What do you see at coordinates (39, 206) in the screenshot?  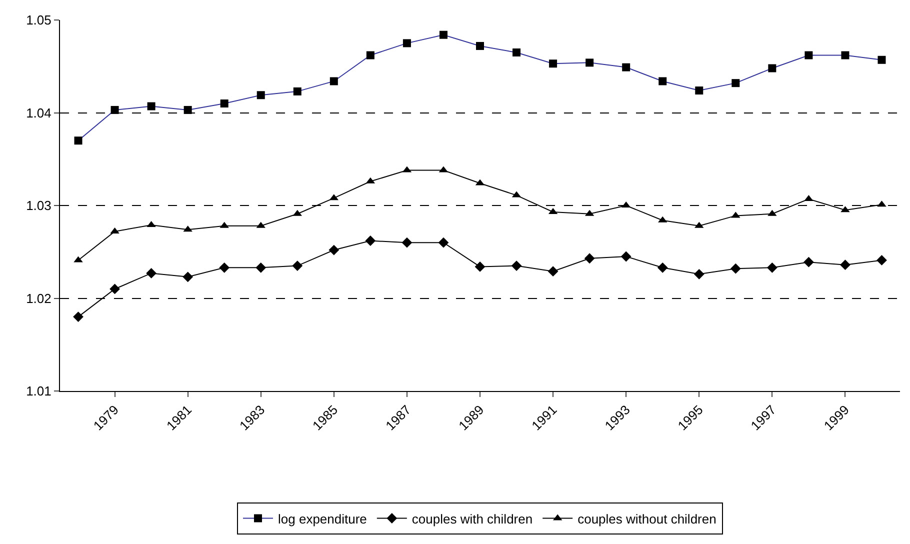 I see `y-tick-label: 1.03` at bounding box center [39, 206].